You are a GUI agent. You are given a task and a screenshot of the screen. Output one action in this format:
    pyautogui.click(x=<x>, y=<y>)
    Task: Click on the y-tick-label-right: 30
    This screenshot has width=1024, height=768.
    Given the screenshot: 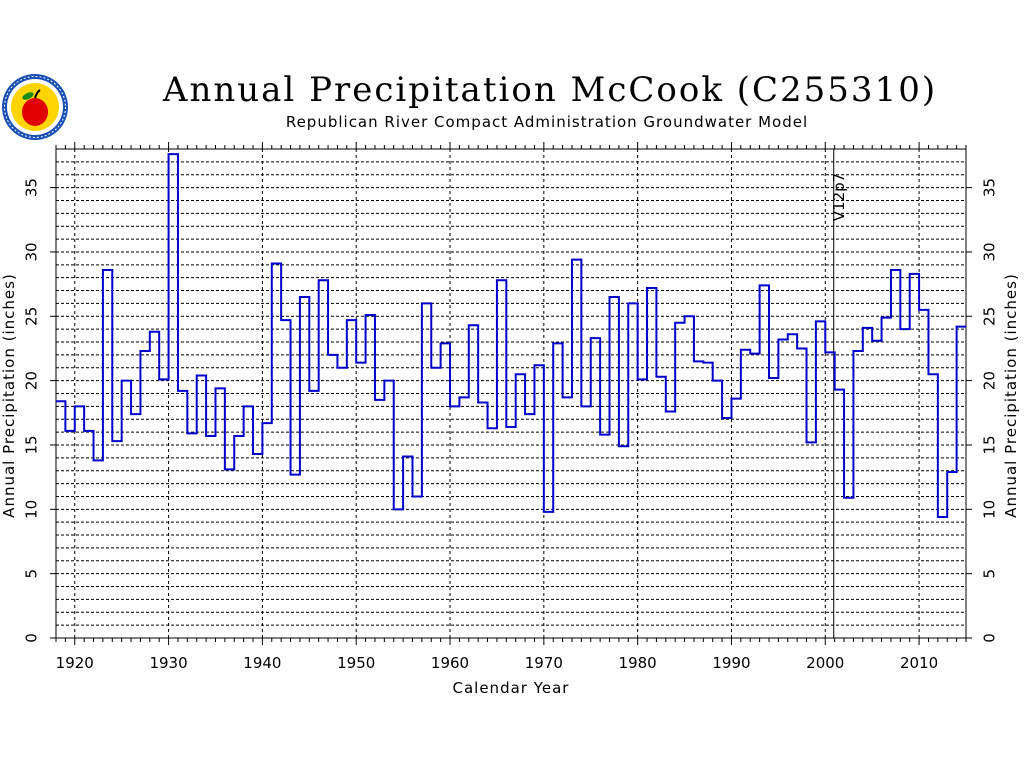 What is the action you would take?
    pyautogui.click(x=990, y=251)
    